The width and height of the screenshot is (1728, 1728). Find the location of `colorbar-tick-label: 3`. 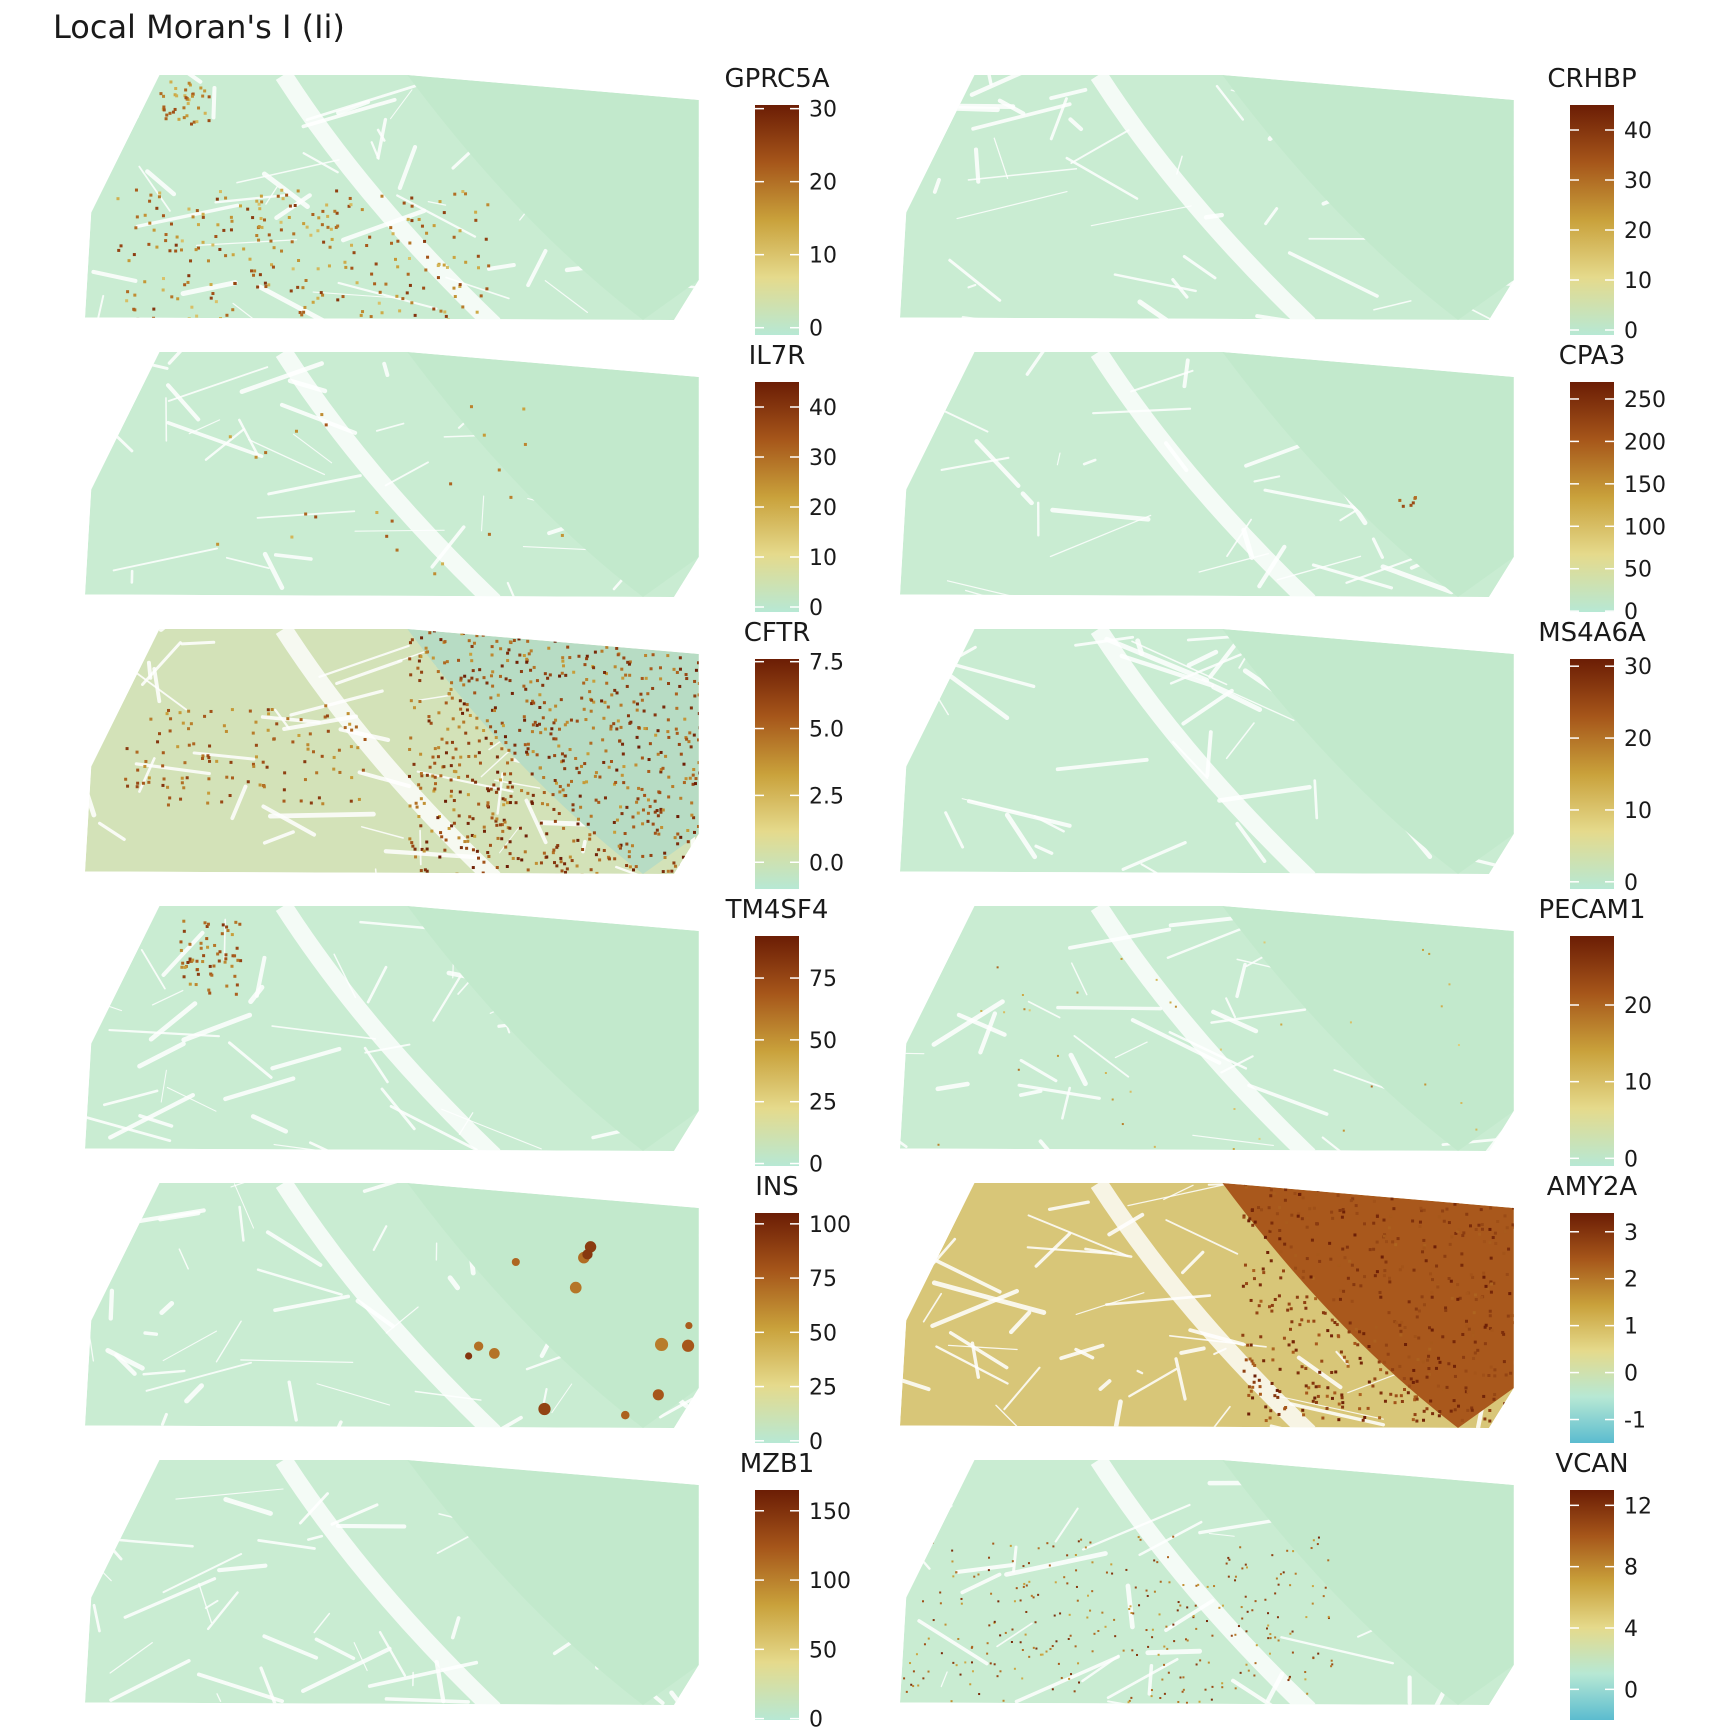

colorbar-tick-label: 3 is located at coordinates (1631, 1233).